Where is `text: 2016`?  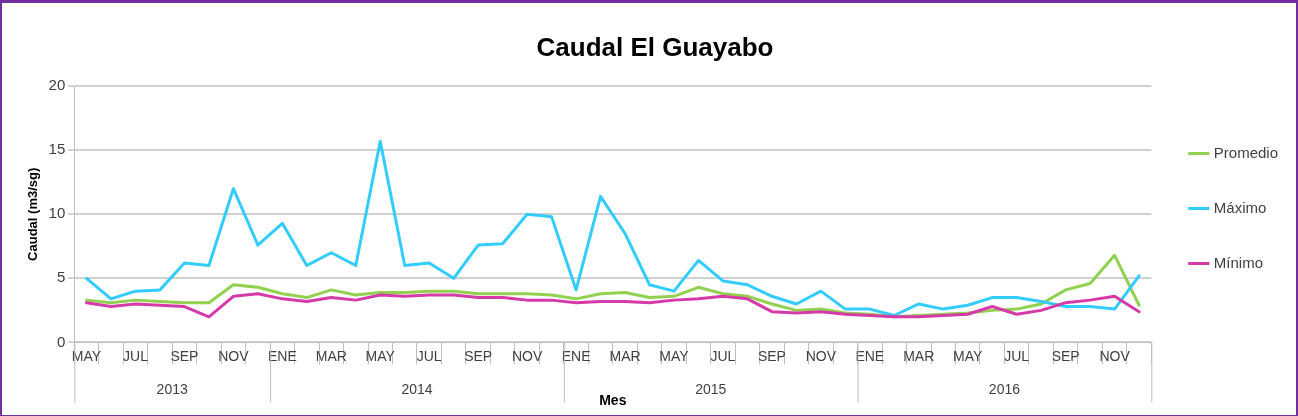
text: 2016 is located at coordinates (1004, 389).